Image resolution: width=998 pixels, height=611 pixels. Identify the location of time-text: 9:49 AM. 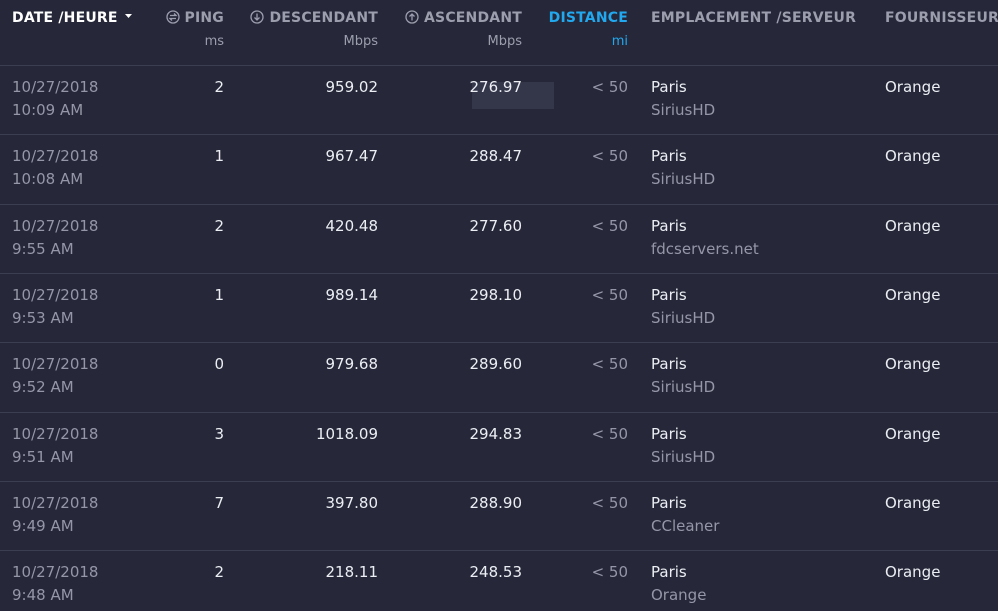
(43, 525).